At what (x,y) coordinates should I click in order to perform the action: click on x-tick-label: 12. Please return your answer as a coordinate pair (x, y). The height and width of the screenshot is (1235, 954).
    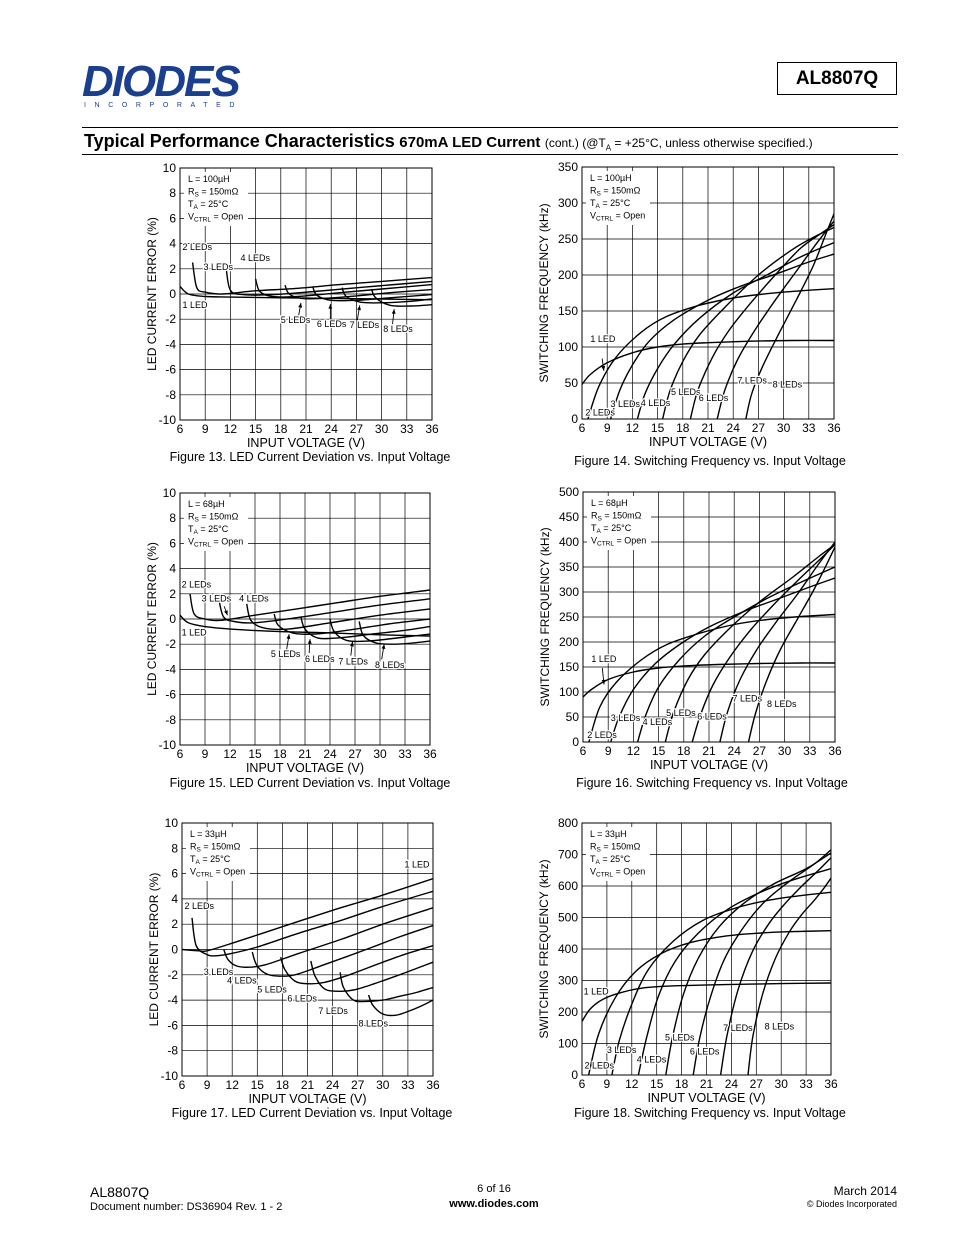
    Looking at the image, I should click on (633, 428).